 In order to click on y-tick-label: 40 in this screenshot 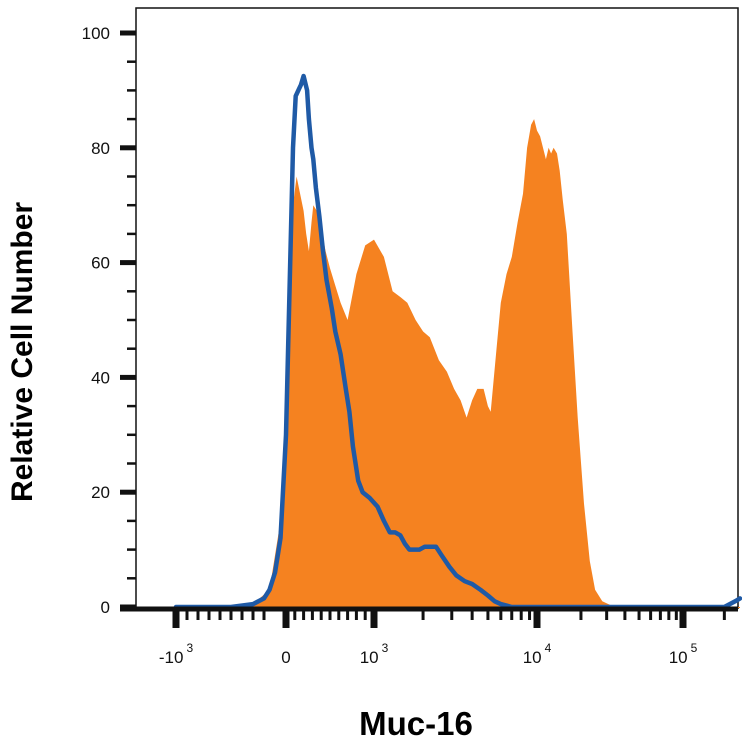, I will do `click(100, 377)`.